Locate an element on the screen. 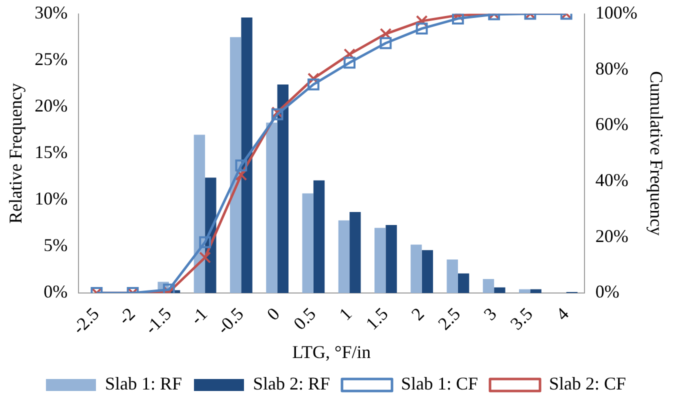 This screenshot has height=404, width=675. y-tick-label: 0% is located at coordinates (56, 292).